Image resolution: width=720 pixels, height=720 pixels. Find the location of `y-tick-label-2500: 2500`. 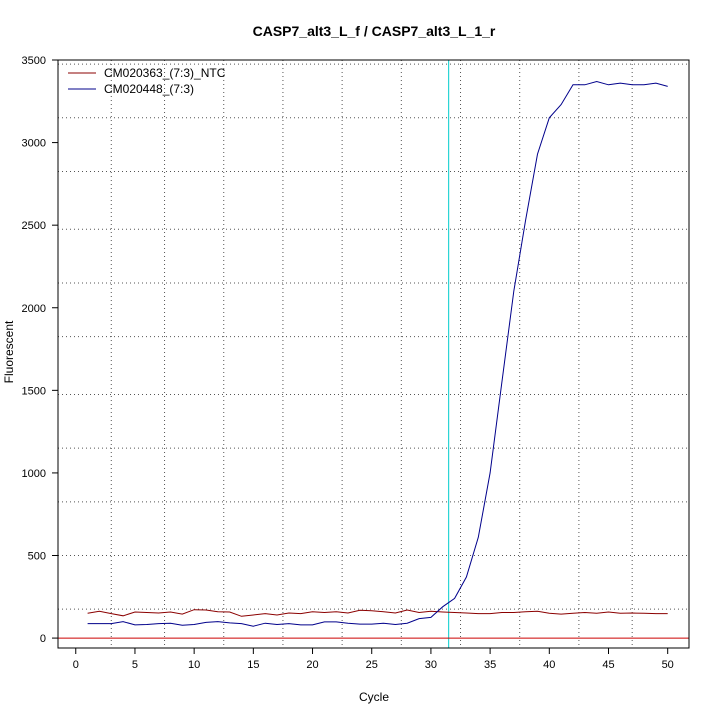

y-tick-label-2500: 2500 is located at coordinates (34, 226).